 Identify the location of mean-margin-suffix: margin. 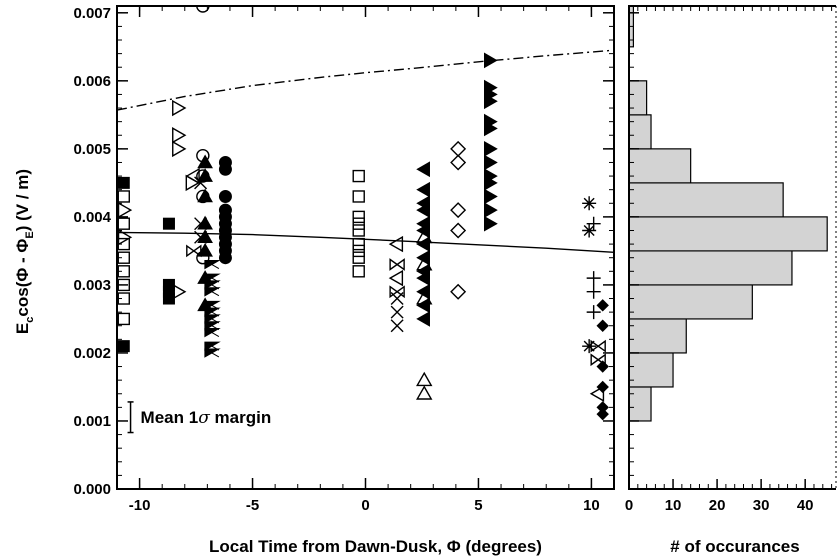
(240, 417).